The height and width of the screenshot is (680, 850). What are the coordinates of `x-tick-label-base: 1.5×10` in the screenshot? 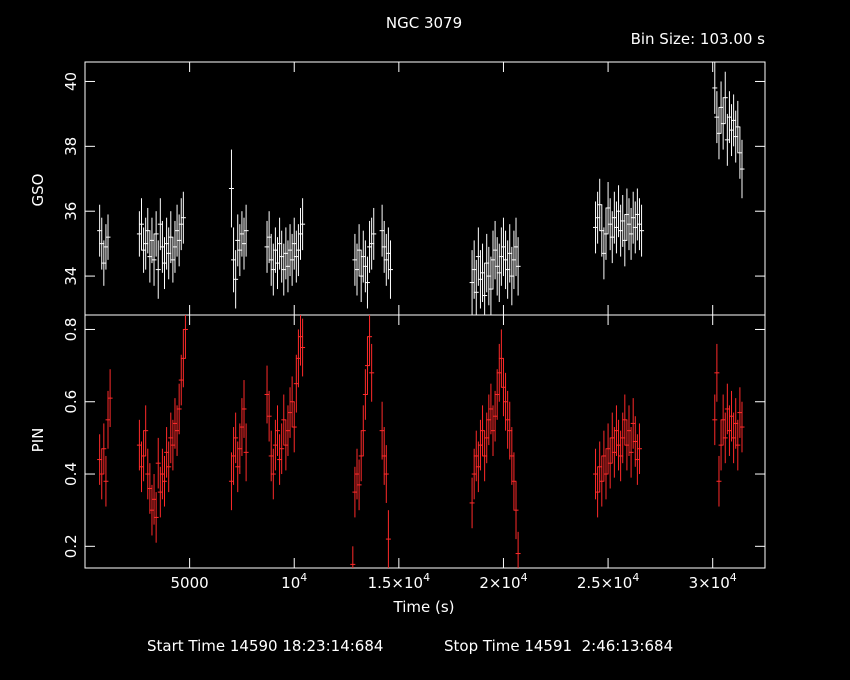 It's located at (396, 583).